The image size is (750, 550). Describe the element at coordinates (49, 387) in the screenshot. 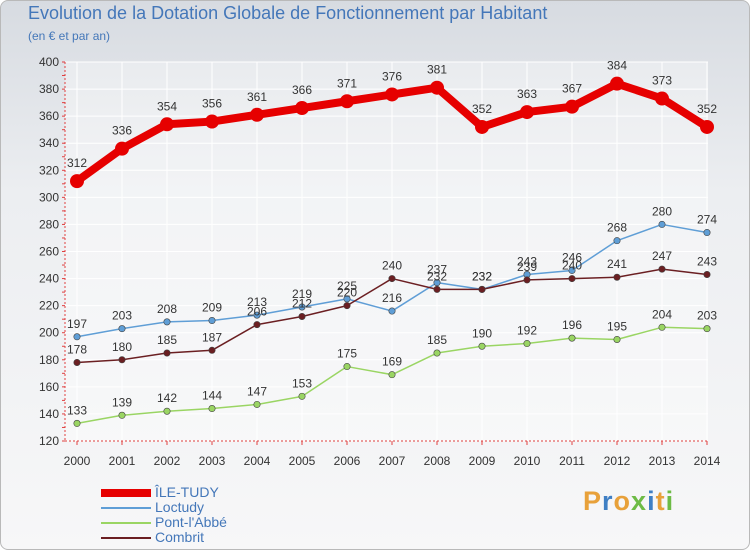

I see `y-tick-label: 160` at that location.